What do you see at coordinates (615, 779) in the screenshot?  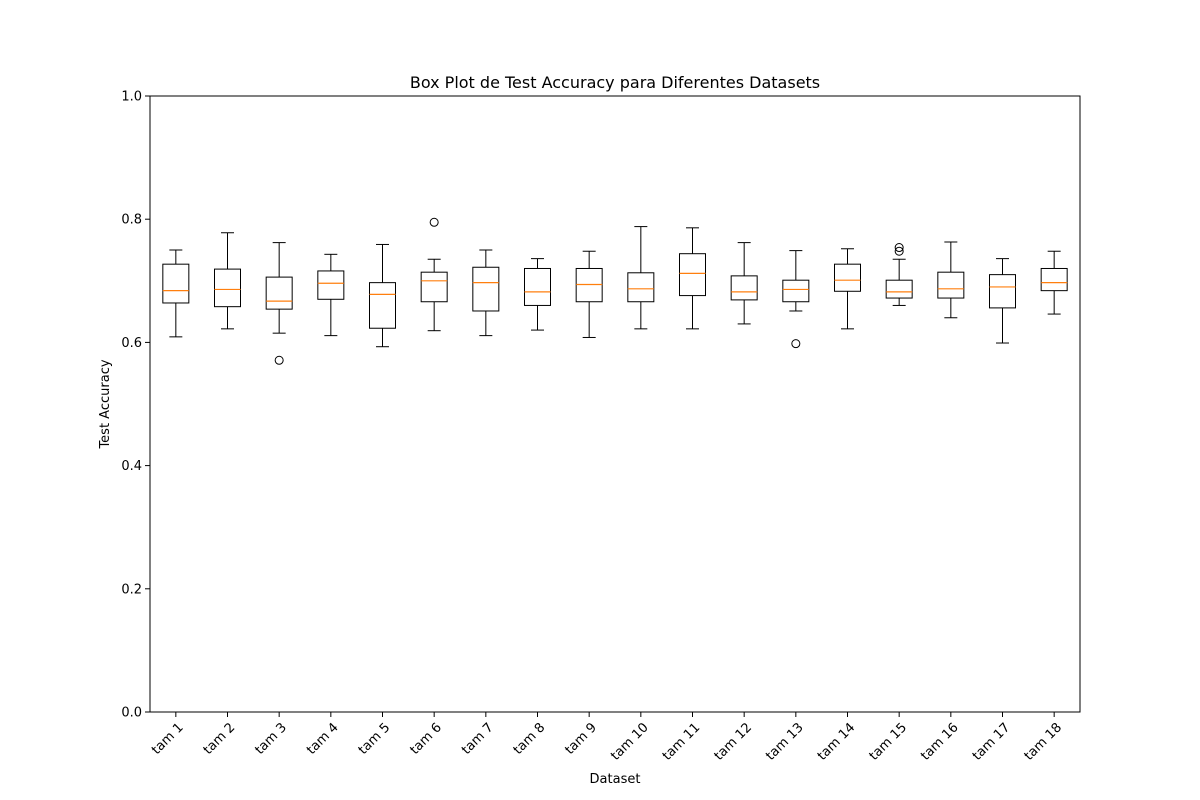 I see `x-axis-label: Dataset` at bounding box center [615, 779].